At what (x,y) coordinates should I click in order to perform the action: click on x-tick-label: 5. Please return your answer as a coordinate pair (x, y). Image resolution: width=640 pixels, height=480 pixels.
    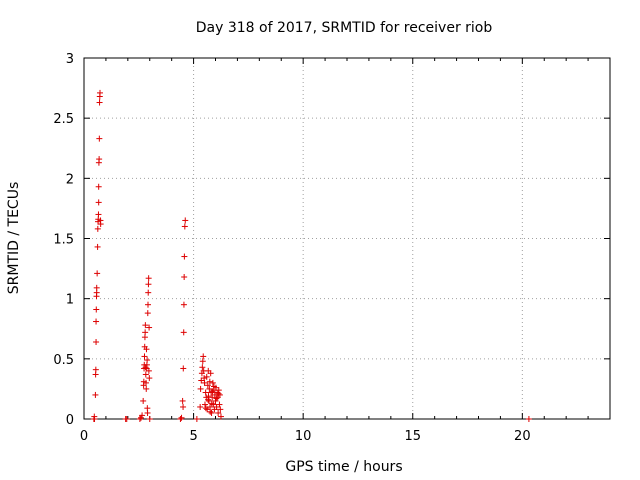
    Looking at the image, I should click on (193, 436).